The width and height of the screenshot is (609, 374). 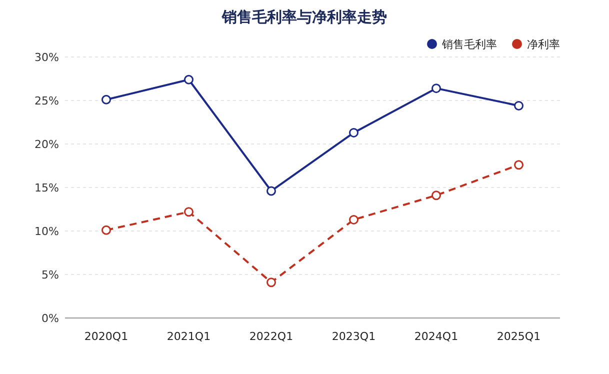 What do you see at coordinates (304, 17) in the screenshot?
I see `chart-title: 销售毛利率与净利率走势` at bounding box center [304, 17].